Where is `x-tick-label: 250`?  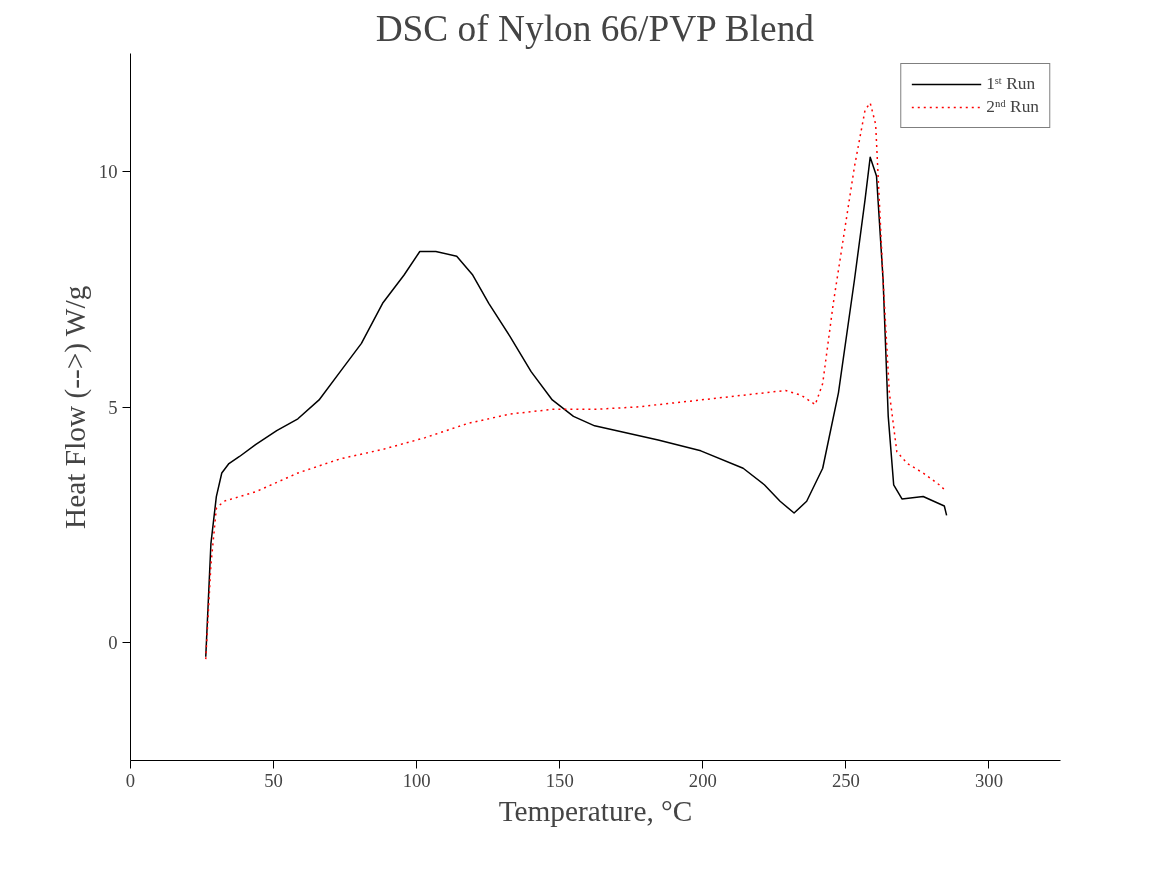
x-tick-label: 250 is located at coordinates (845, 780).